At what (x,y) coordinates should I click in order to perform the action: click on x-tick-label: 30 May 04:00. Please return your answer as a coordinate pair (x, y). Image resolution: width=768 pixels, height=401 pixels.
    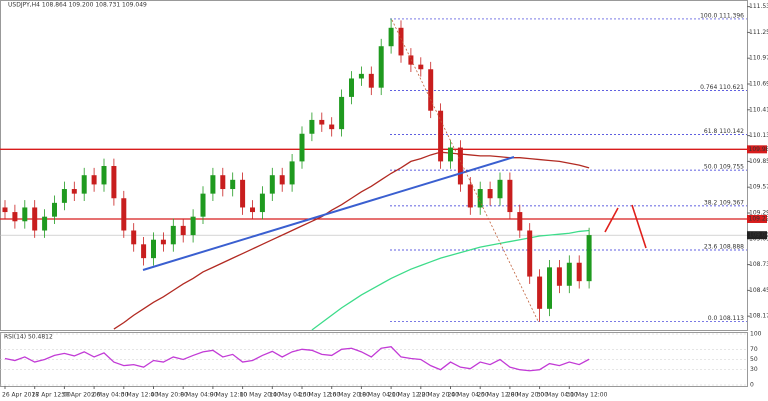
    Looking at the image, I should click on (557, 395).